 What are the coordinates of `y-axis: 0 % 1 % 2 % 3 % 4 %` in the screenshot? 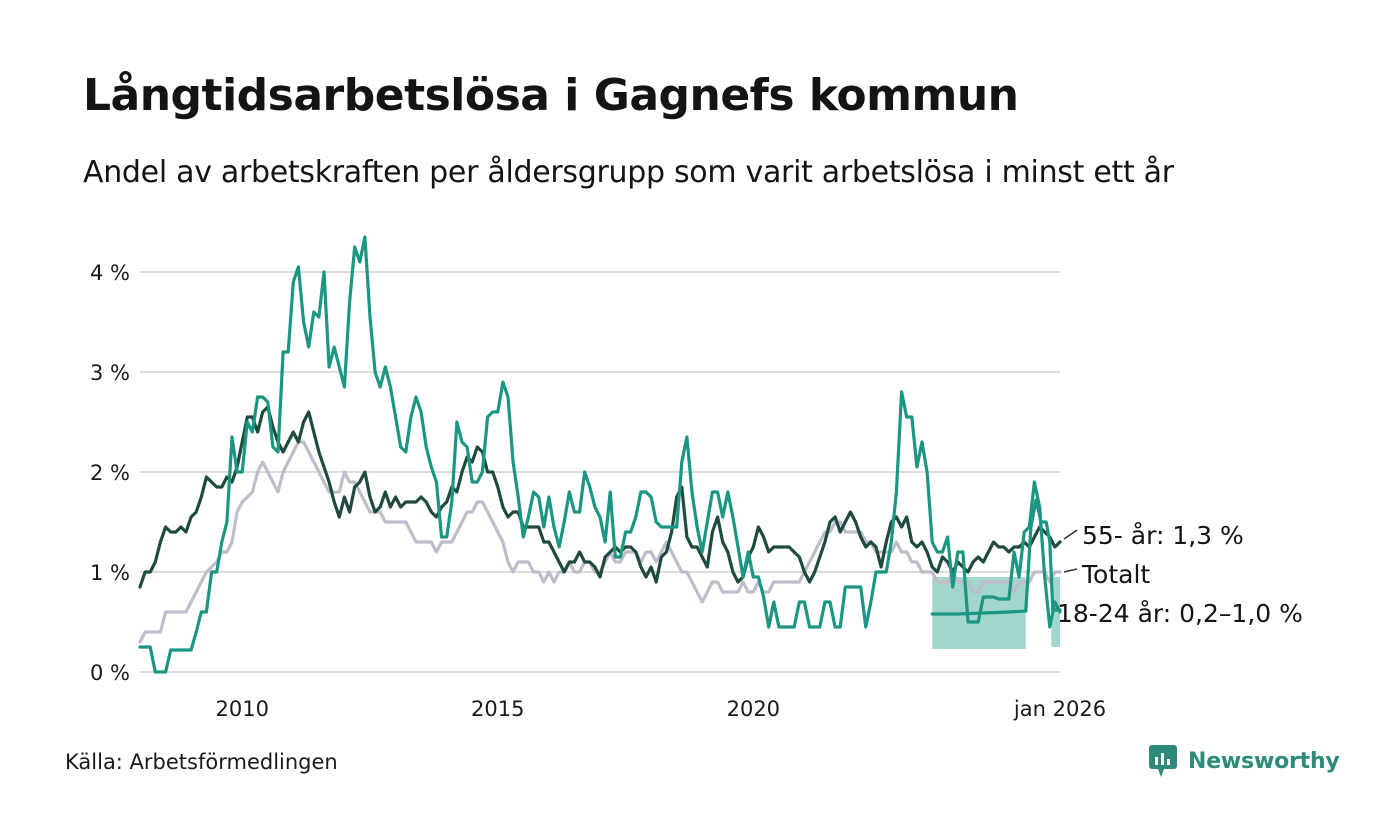 It's located at (110, 473).